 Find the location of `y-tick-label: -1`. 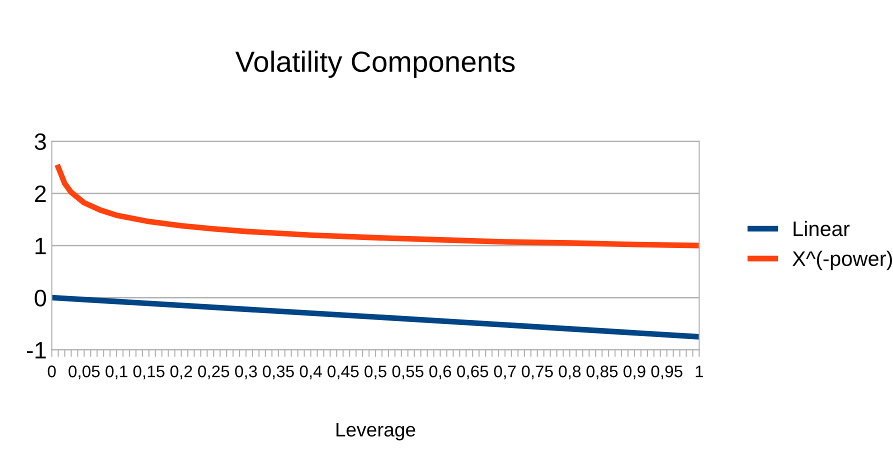

y-tick-label: -1 is located at coordinates (36, 350).